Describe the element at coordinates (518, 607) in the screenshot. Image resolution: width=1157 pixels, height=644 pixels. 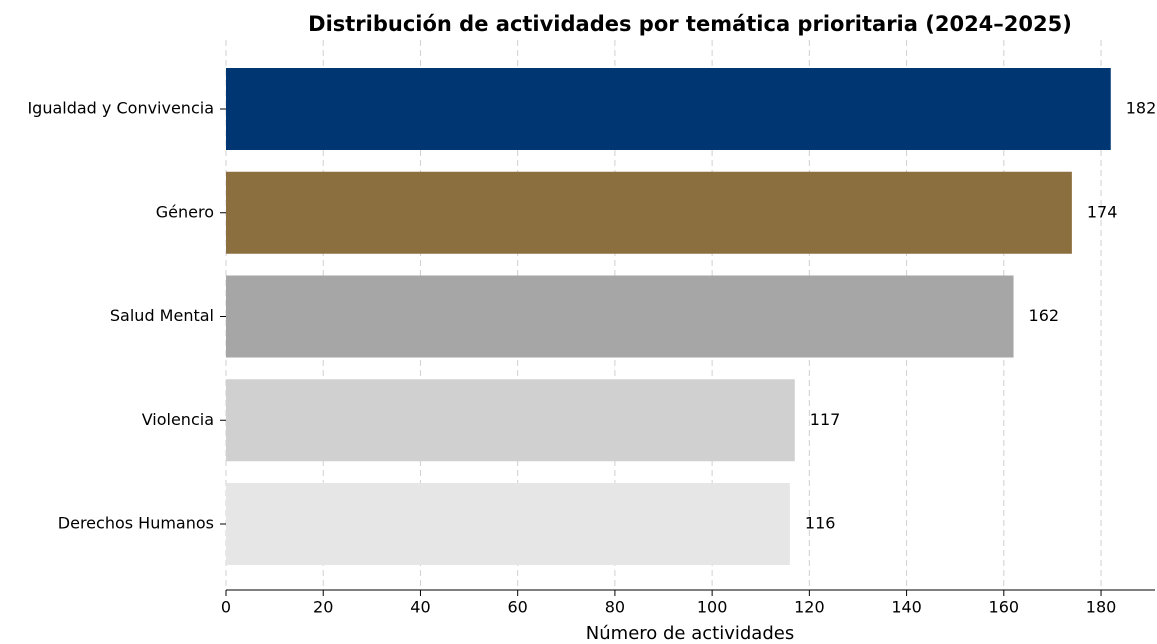
I see `x-tick-label: 60` at that location.